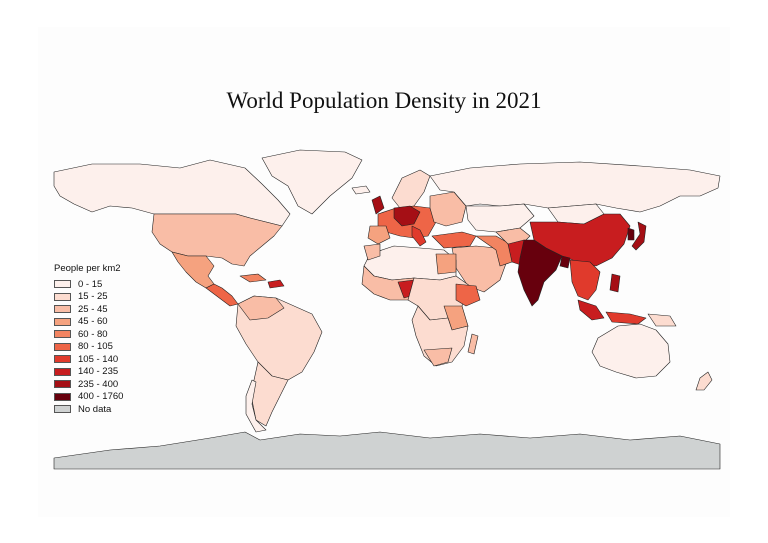 The width and height of the screenshot is (768, 543). I want to click on iceland, so click(361, 190).